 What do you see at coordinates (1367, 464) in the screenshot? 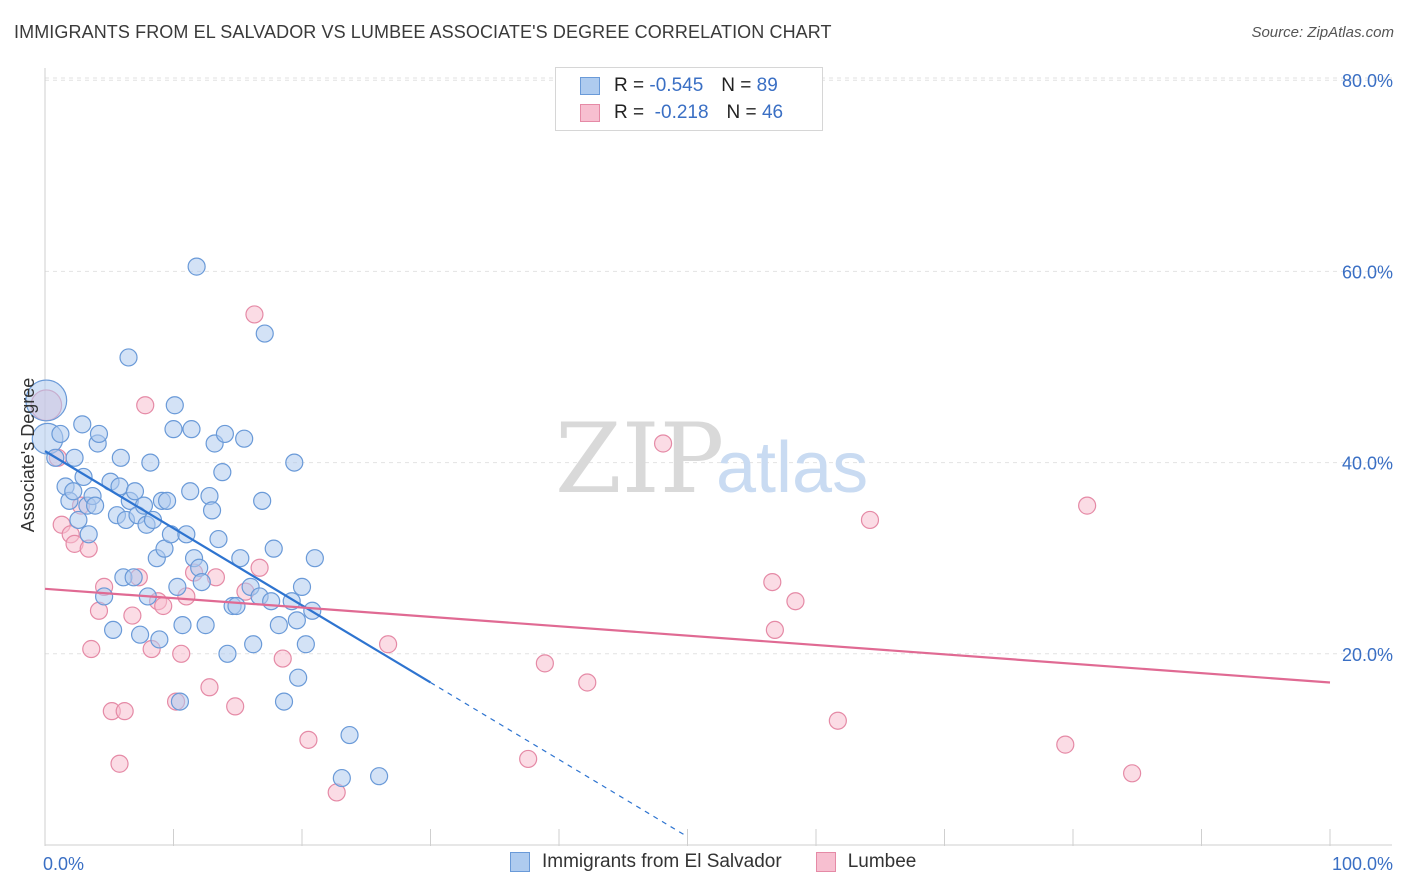
I see `y-tick-label: 40.0%` at bounding box center [1367, 464].